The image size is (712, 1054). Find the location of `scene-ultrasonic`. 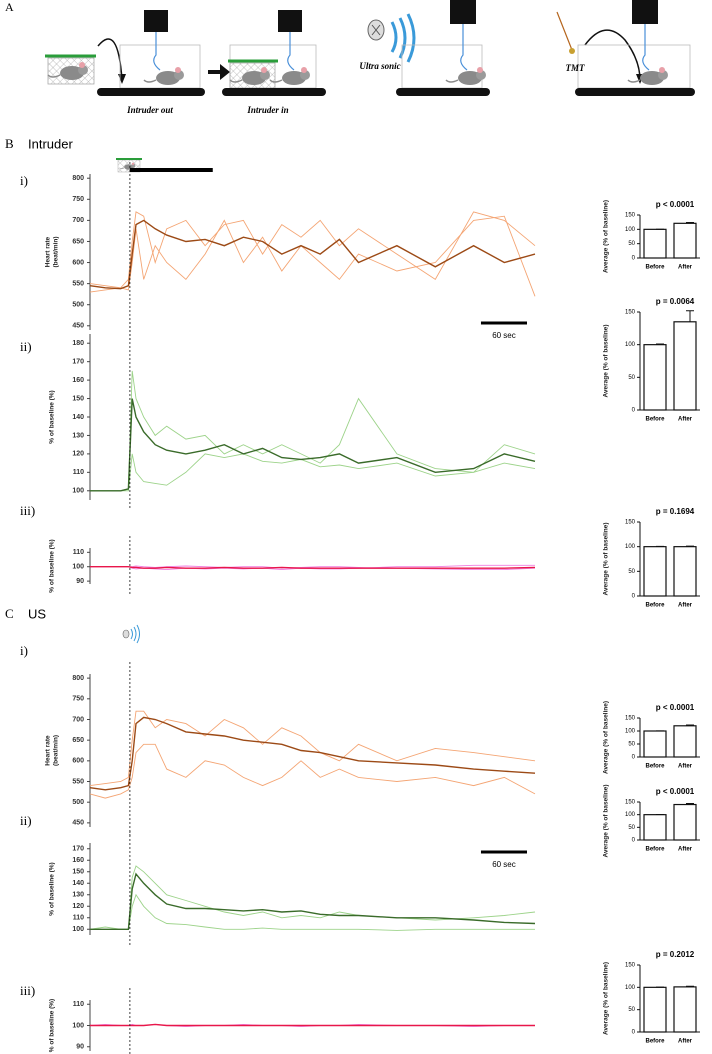

scene-ultrasonic is located at coordinates (428, 48).